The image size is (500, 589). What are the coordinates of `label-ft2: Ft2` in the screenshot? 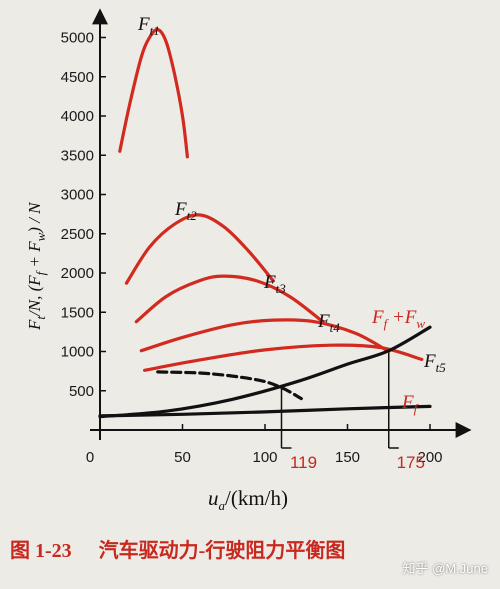 It's located at (185, 211).